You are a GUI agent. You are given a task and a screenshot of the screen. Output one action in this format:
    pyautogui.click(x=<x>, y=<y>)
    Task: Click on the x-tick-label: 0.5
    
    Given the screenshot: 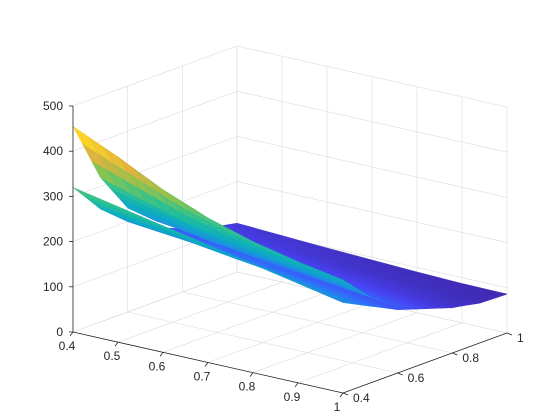 What is the action you would take?
    pyautogui.click(x=112, y=356)
    